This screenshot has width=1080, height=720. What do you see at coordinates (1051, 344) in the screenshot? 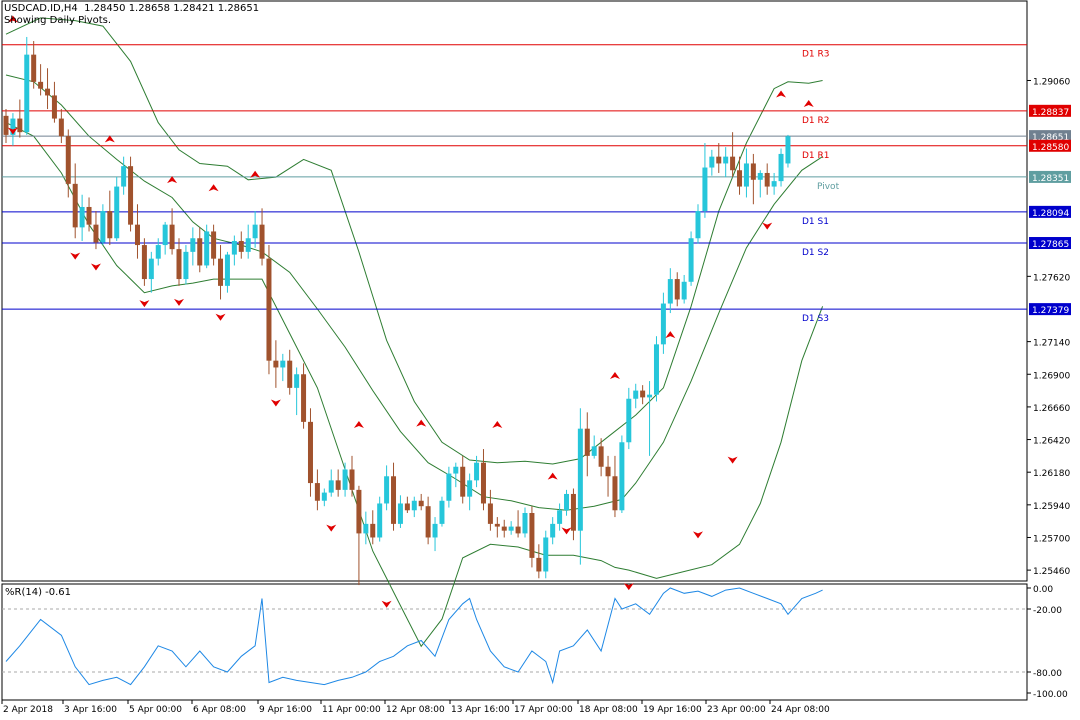
I see `price-tick-label: 1.27140` at bounding box center [1051, 344].